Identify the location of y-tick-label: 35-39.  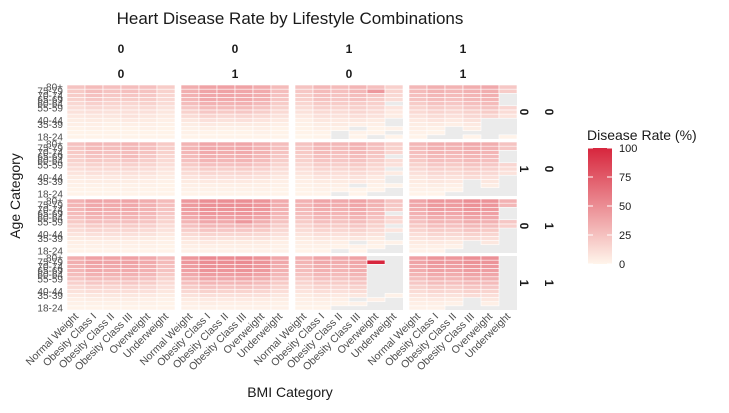
(50, 239).